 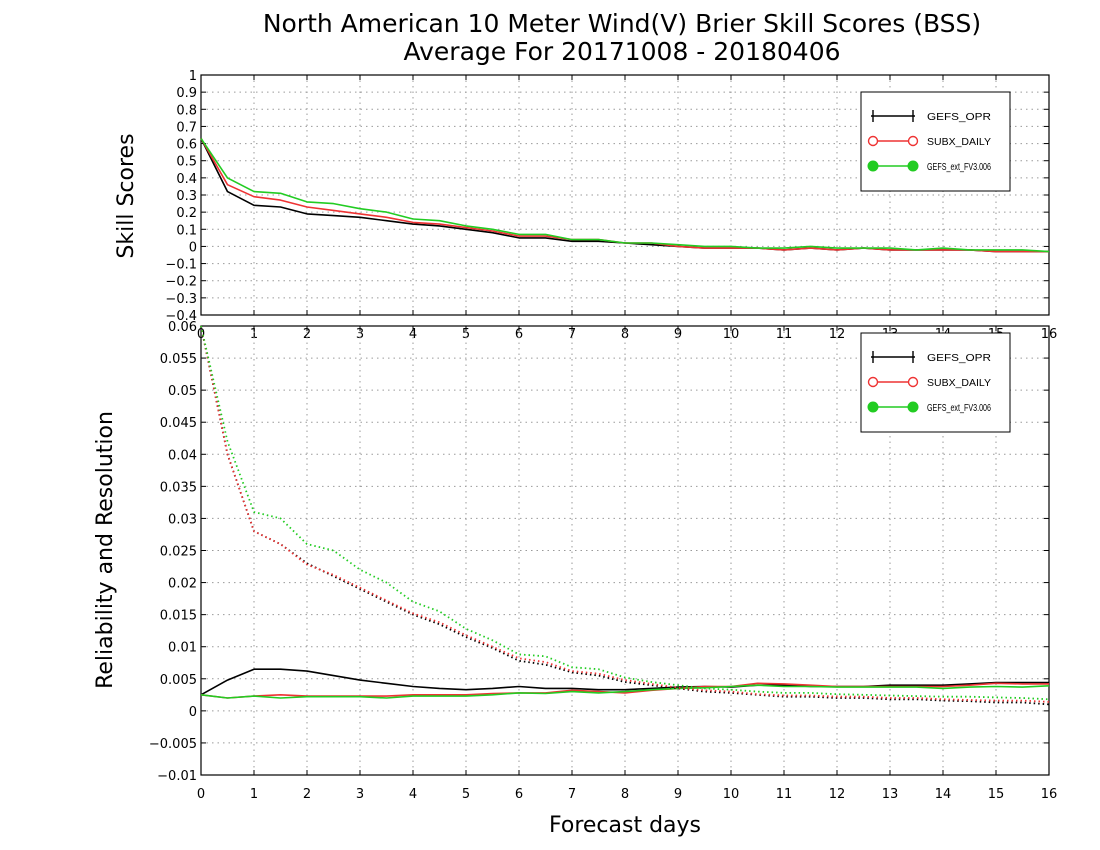 I want to click on y-tick-label: 0.02, so click(x=182, y=584).